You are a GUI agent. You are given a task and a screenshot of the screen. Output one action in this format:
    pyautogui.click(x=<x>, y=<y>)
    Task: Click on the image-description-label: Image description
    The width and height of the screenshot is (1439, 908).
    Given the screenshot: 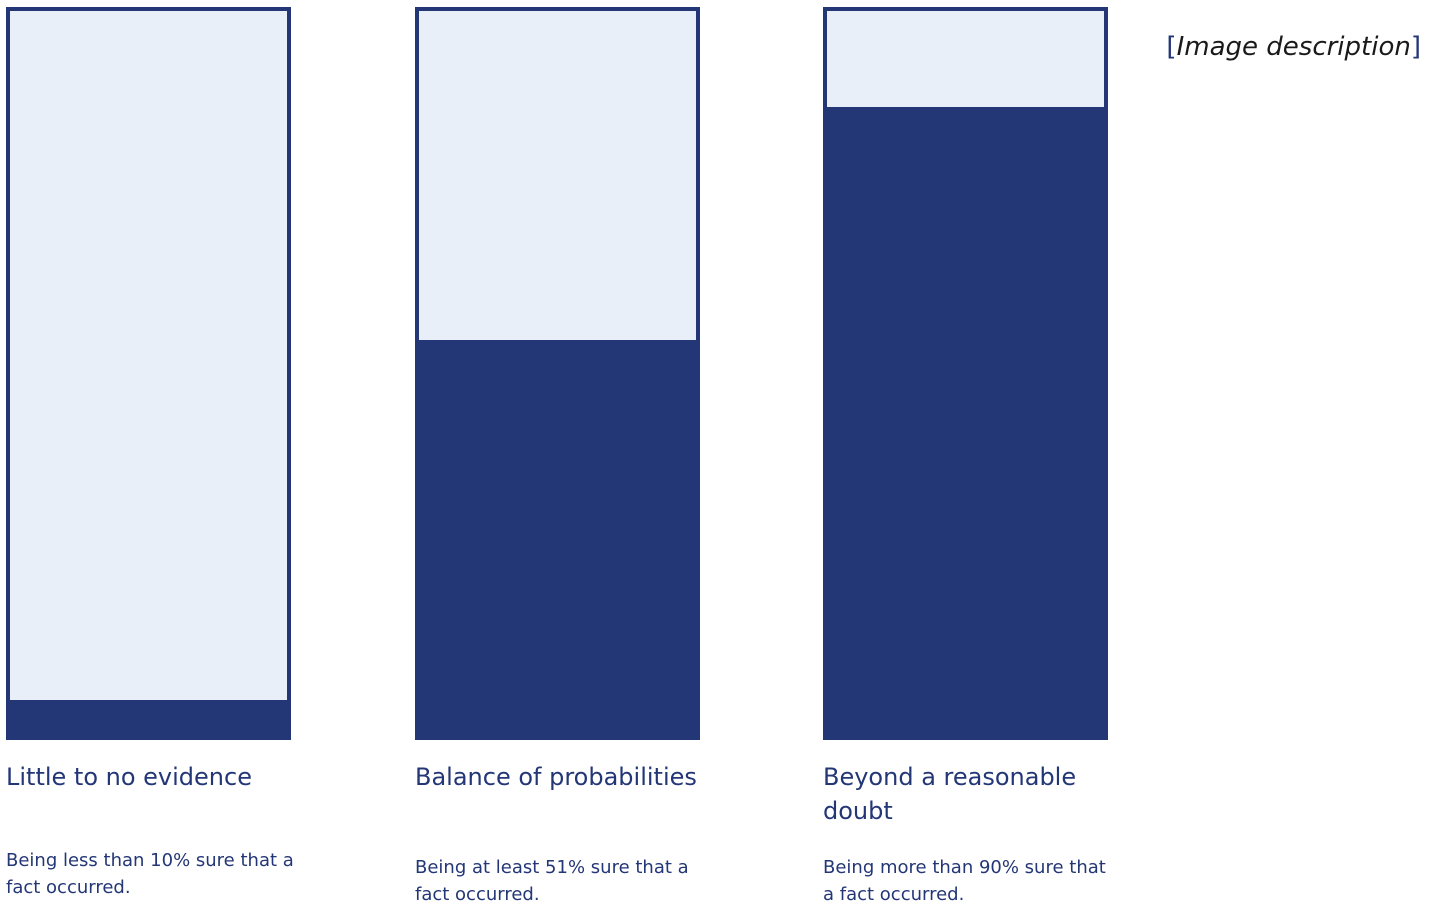 What is the action you would take?
    pyautogui.click(x=1293, y=47)
    